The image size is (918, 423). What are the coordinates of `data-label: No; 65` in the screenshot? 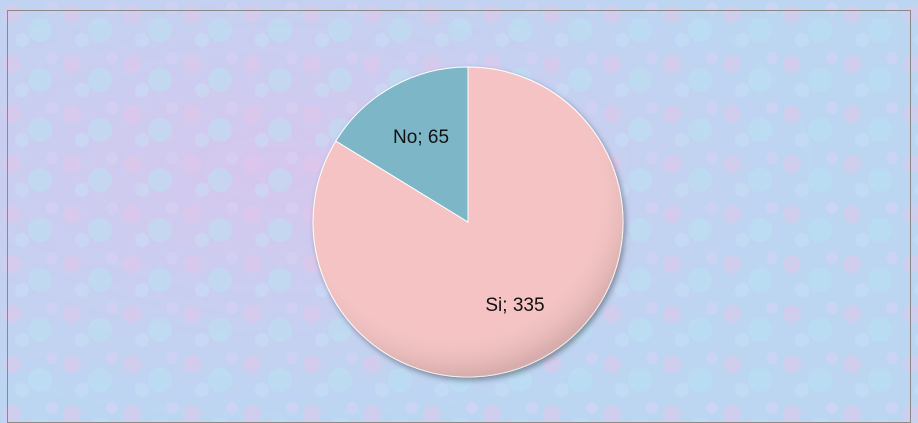 It's located at (421, 137).